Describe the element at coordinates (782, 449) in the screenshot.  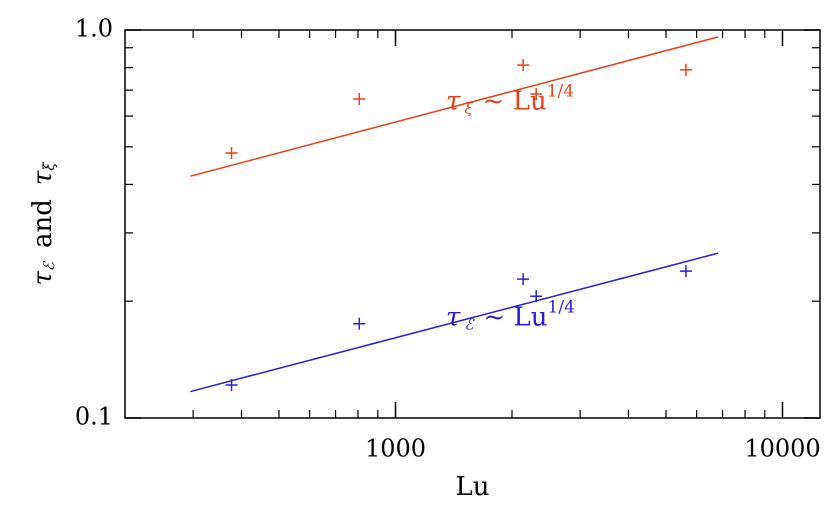
I see `x-tick-label: 10000` at that location.